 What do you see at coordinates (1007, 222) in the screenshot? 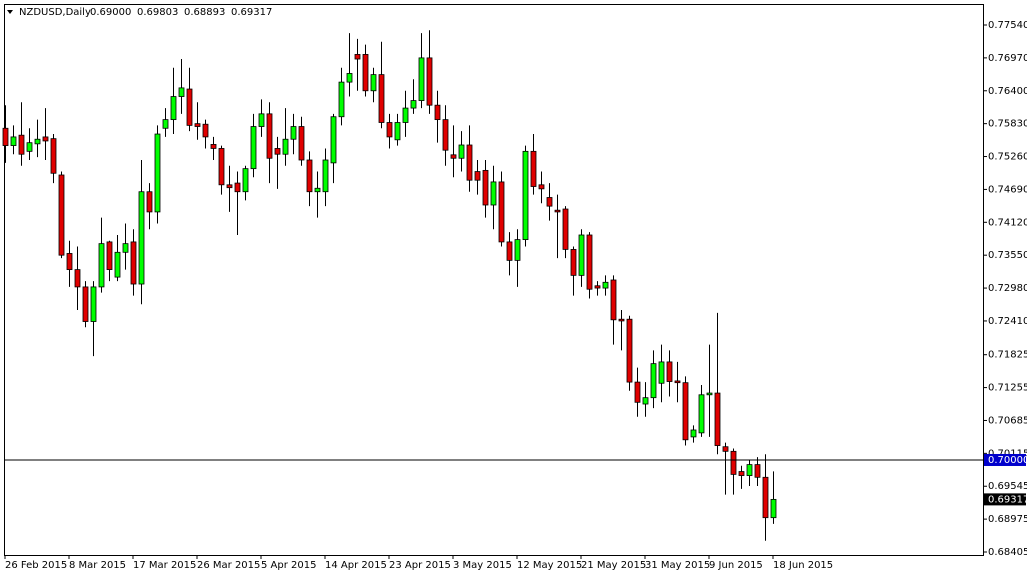
I see `y-tick-label: 0.74120` at bounding box center [1007, 222].